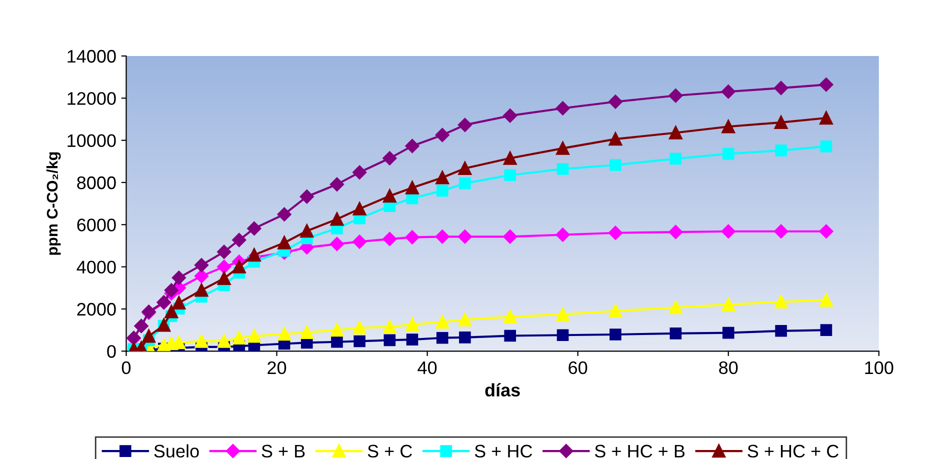 This screenshot has height=459, width=942. Describe the element at coordinates (728, 367) in the screenshot. I see `x-tick-label: 80` at that location.